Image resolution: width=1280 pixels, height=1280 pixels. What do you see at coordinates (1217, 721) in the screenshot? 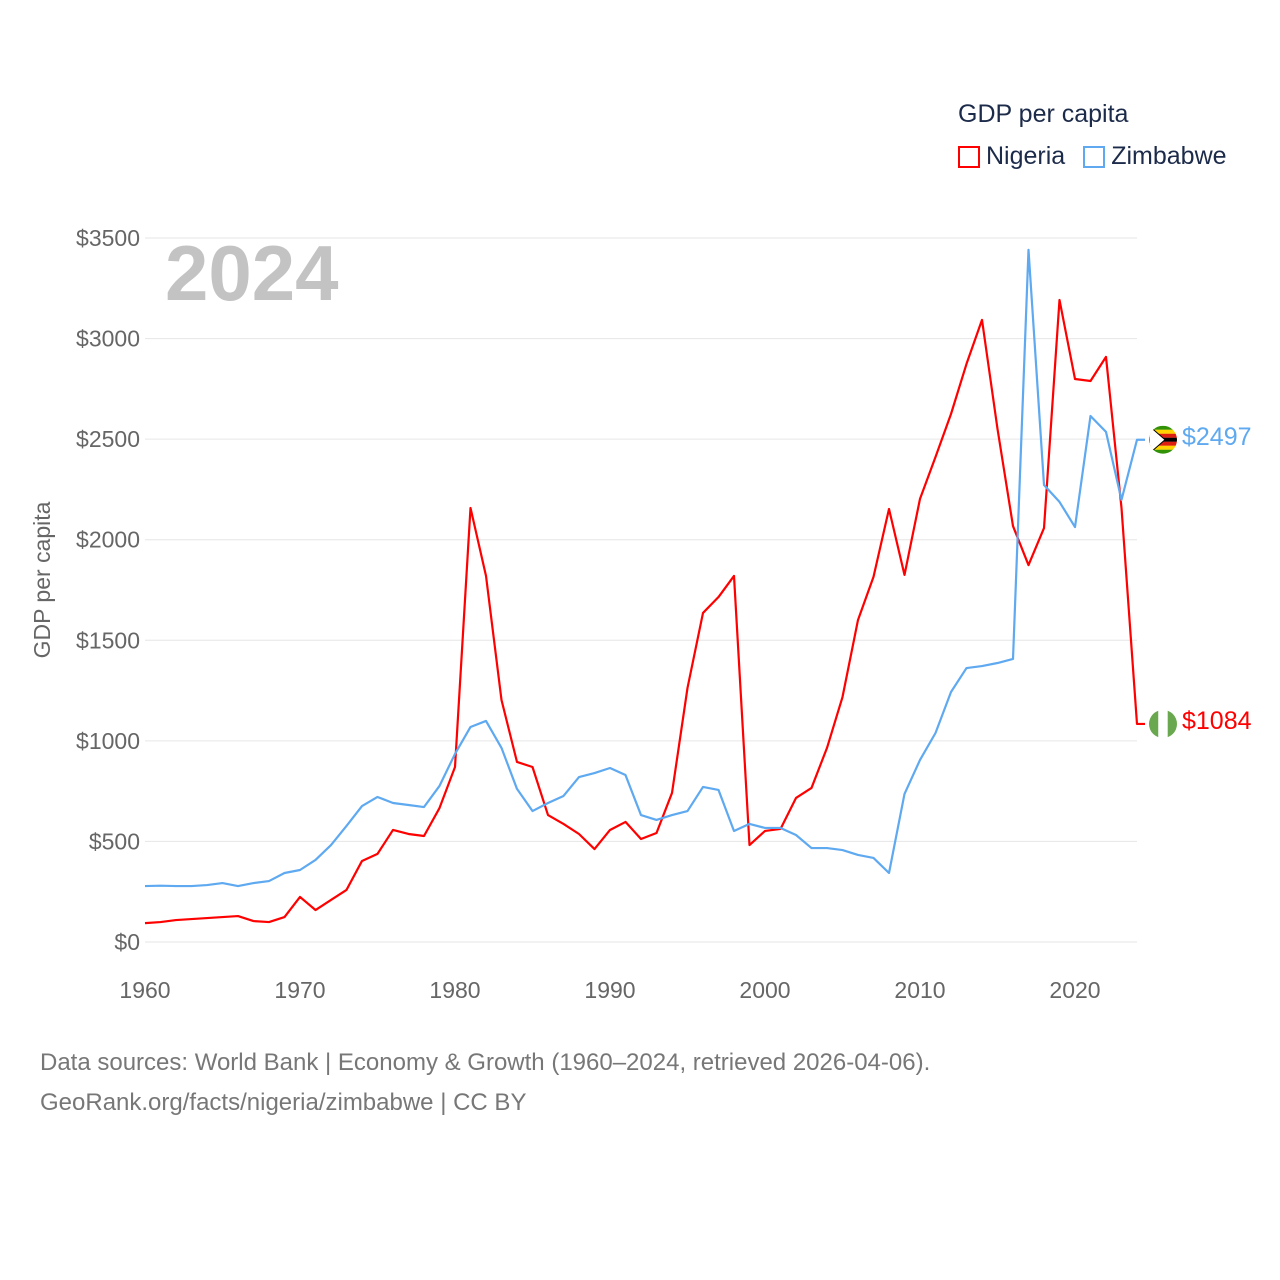
I see `end-label-nigeria: $1084` at bounding box center [1217, 721].